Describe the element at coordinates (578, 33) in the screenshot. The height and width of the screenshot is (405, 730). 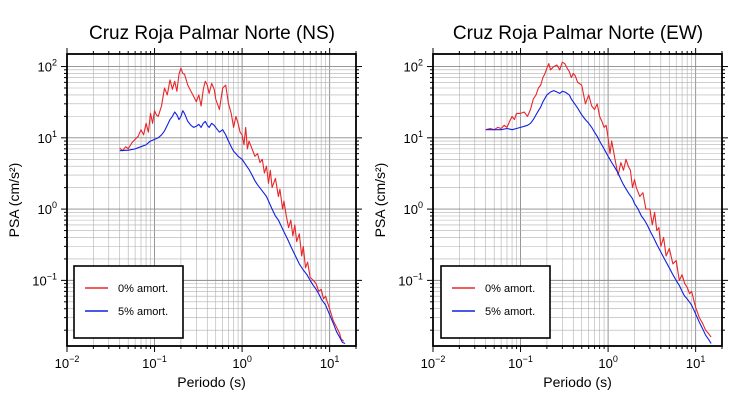
I see `chart-title: Cruz Roja Palmar Norte (EW)` at that location.